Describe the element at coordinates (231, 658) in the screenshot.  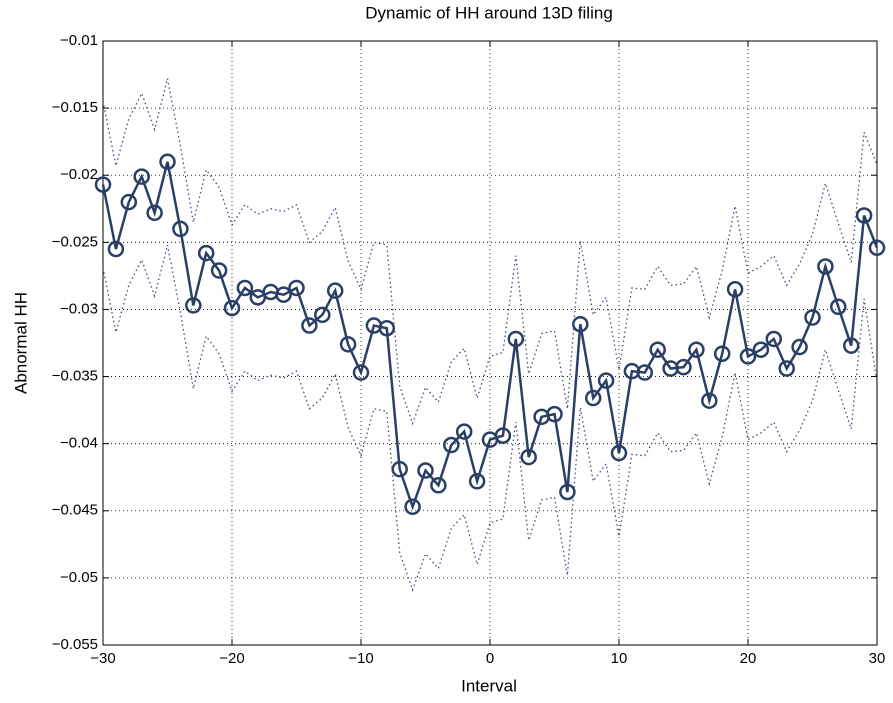
I see `x-tick-label: −20` at that location.